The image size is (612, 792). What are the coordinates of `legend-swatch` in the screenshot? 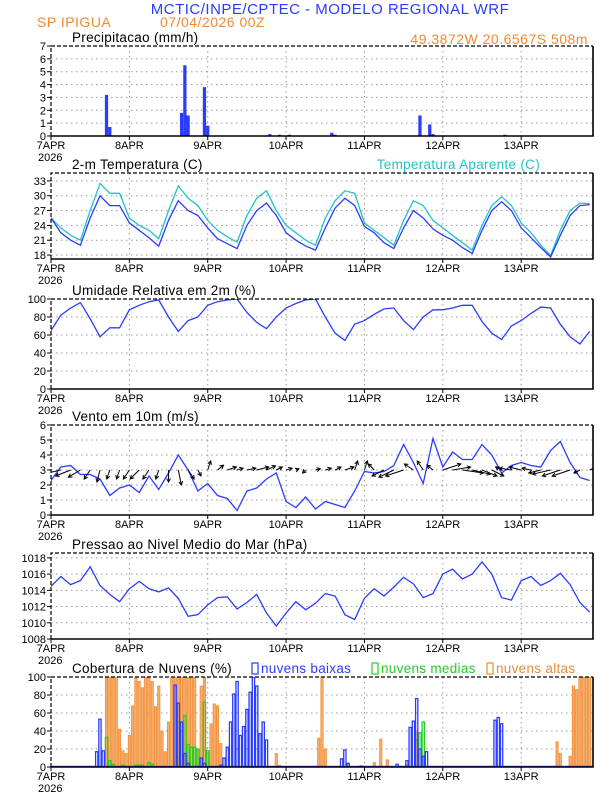 It's located at (375, 668).